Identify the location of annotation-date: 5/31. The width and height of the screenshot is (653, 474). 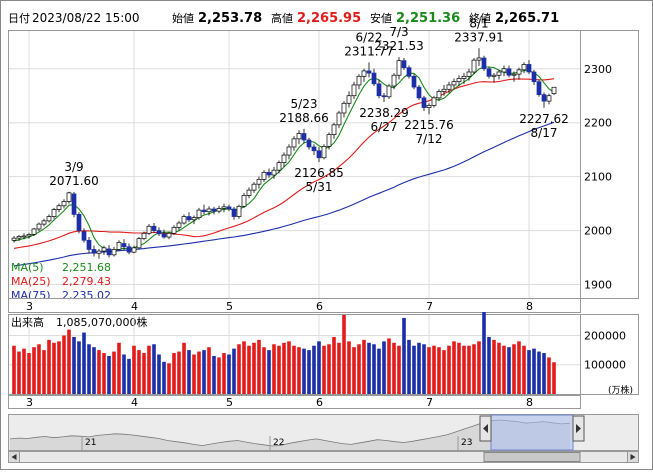
(319, 187).